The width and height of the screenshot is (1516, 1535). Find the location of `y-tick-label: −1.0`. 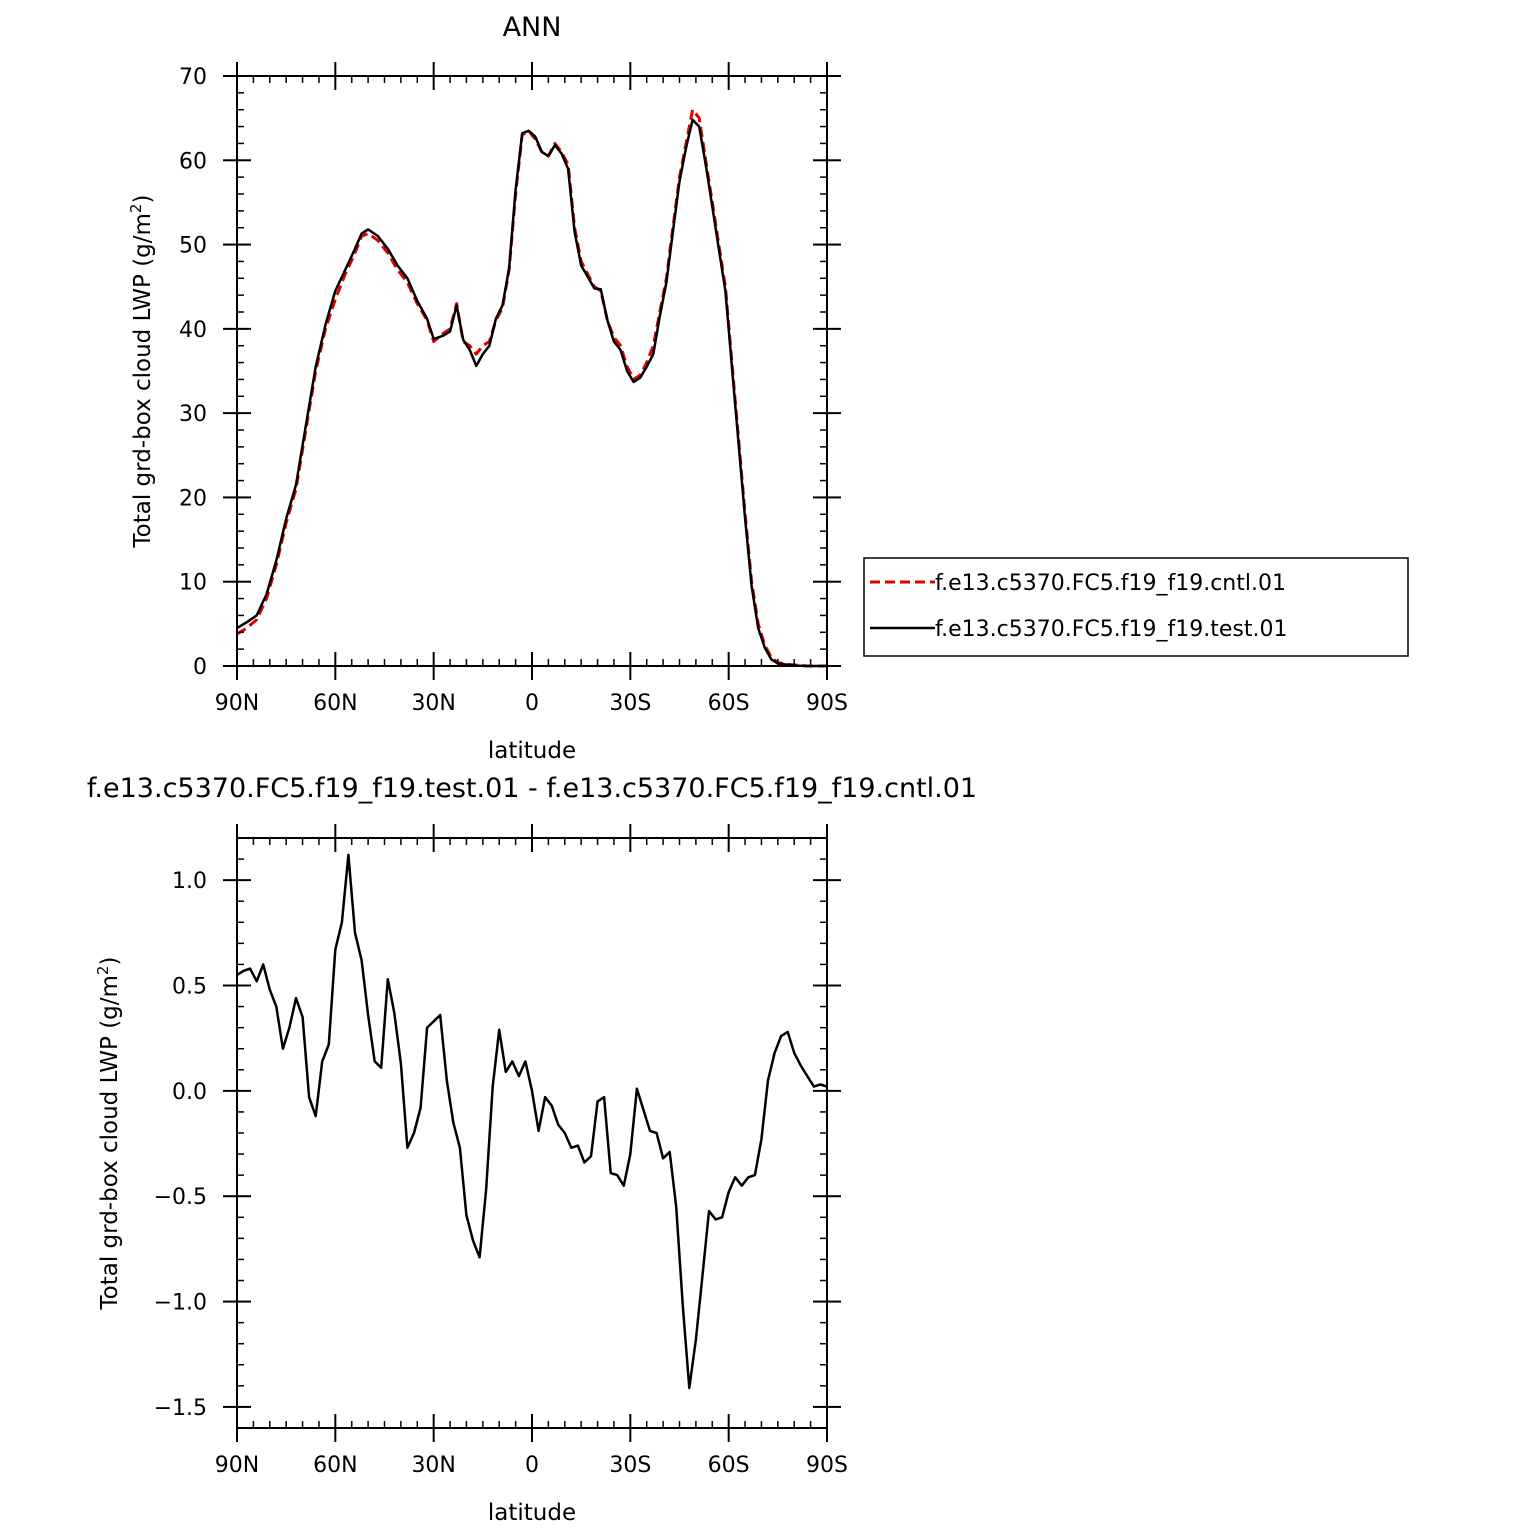

y-tick-label: −1.0 is located at coordinates (180, 1303).